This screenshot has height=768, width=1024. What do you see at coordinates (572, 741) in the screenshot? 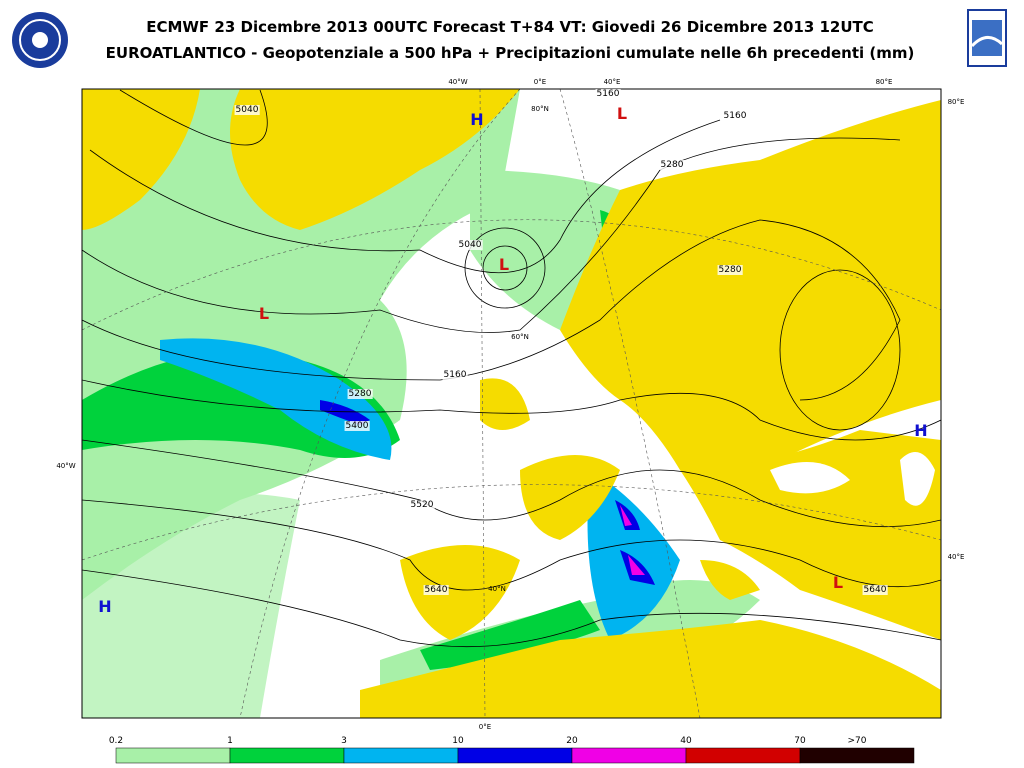
I see `legend-label: 20` at bounding box center [572, 741].